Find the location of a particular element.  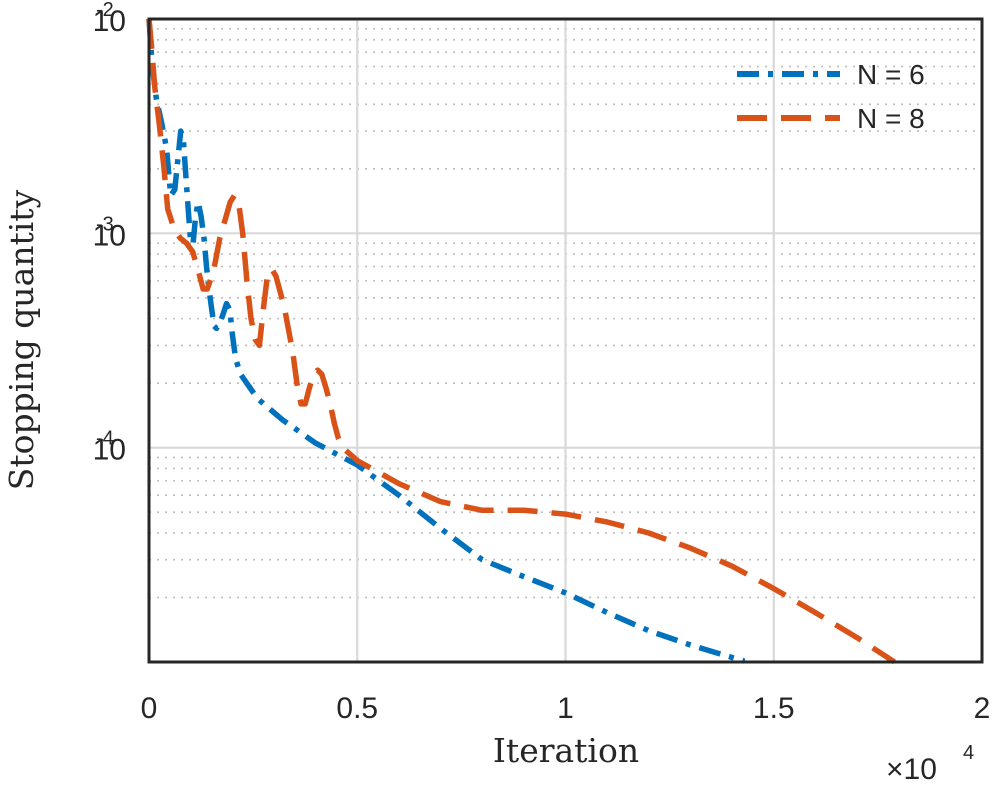

y-tick-exponent: -4 is located at coordinates (105, 439).